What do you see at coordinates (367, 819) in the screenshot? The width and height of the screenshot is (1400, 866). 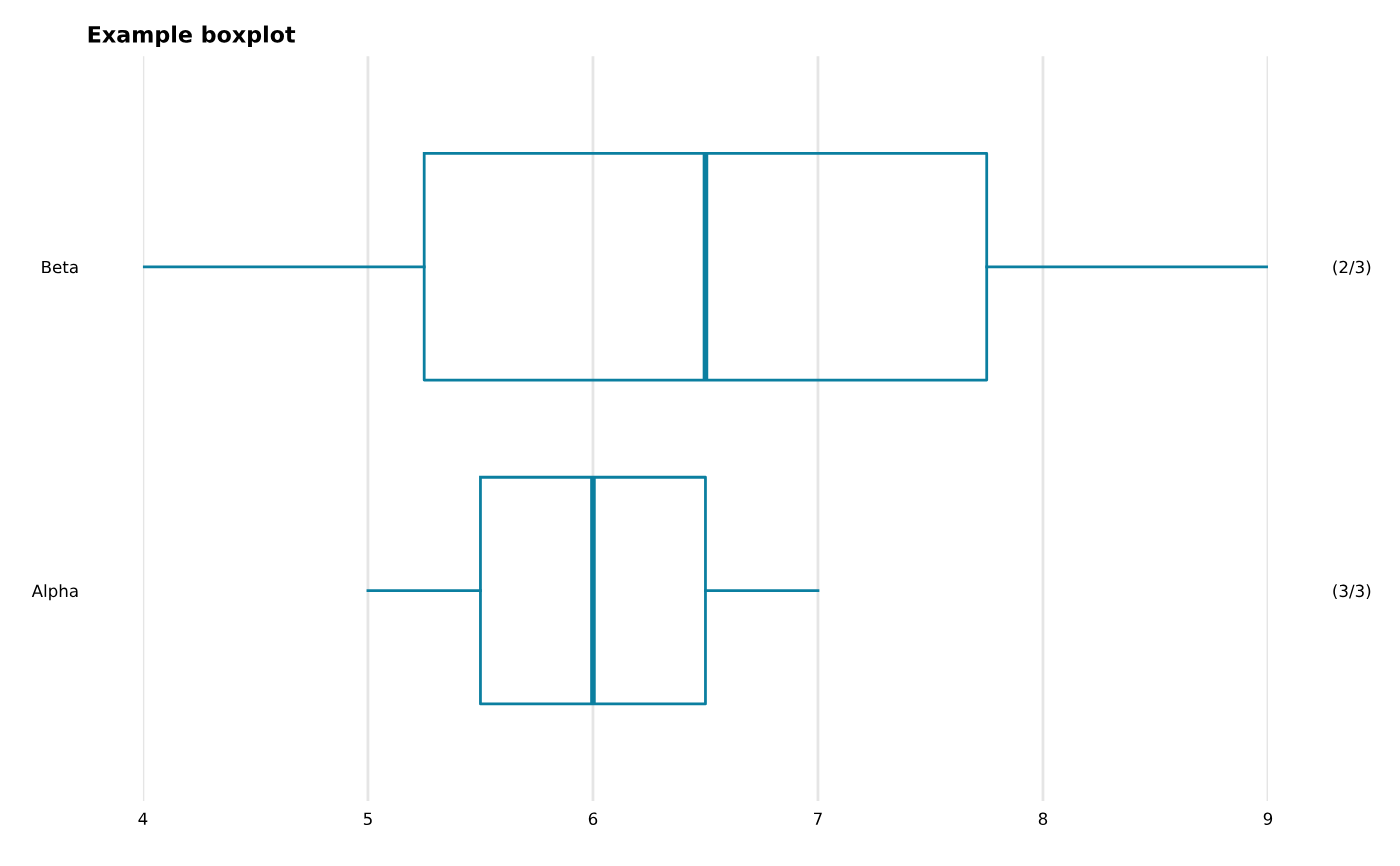 I see `x-tick-label: 5` at bounding box center [367, 819].